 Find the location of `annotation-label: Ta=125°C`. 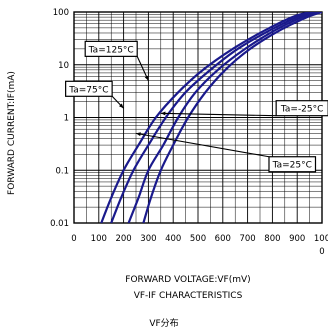

annotation-label: Ta=125°C is located at coordinates (111, 50).